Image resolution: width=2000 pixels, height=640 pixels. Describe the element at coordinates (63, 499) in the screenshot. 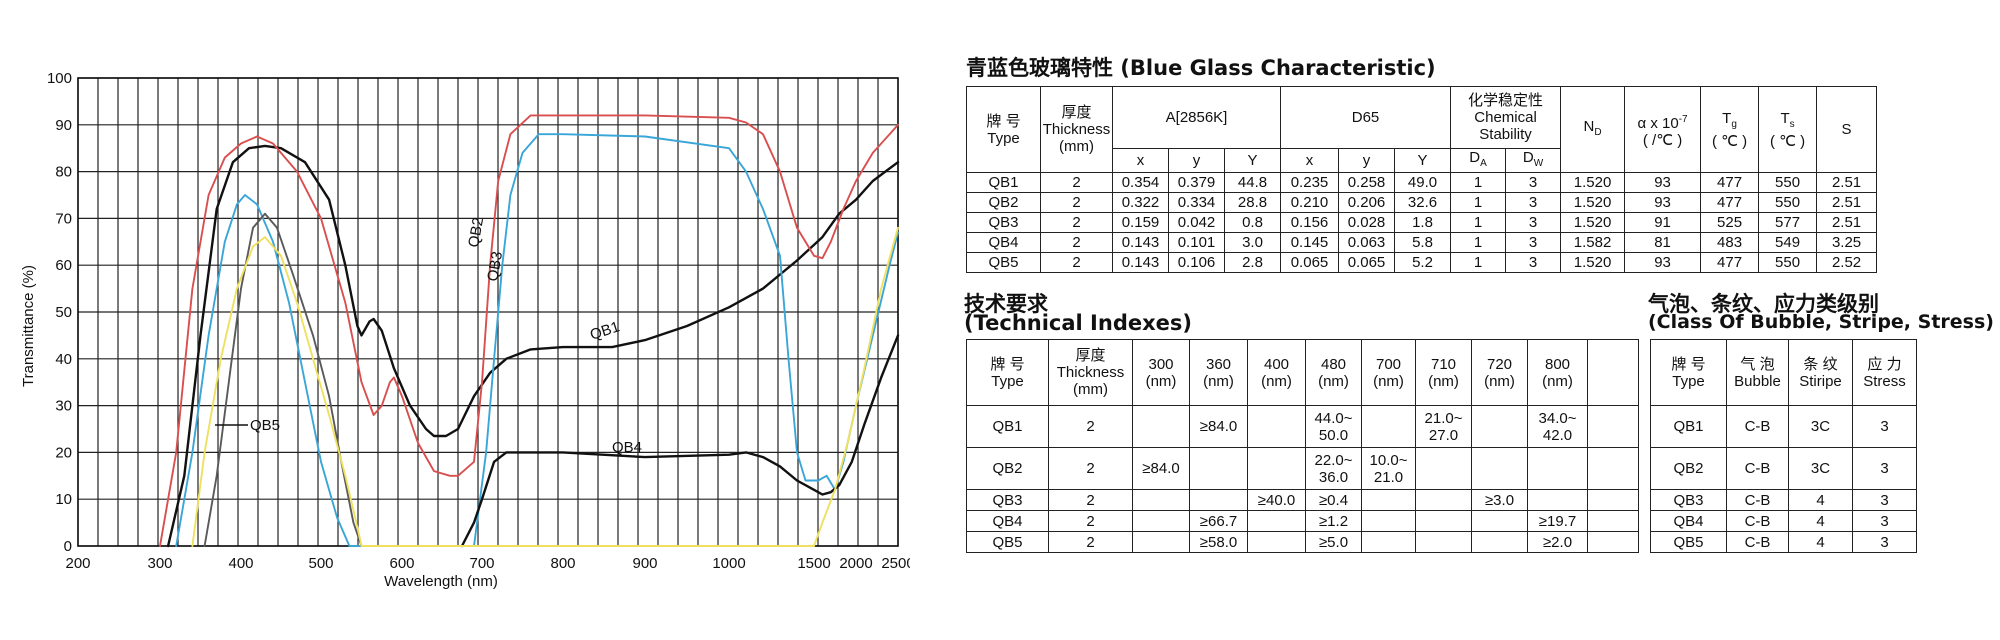

I see `y-tick-label: 10` at that location.